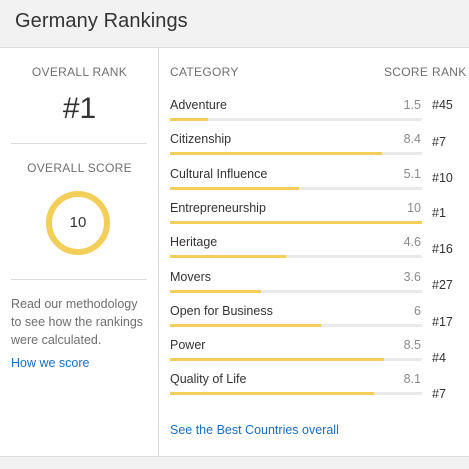 The width and height of the screenshot is (469, 469). Describe the element at coordinates (412, 174) in the screenshot. I see `category-score: 5.1` at that location.